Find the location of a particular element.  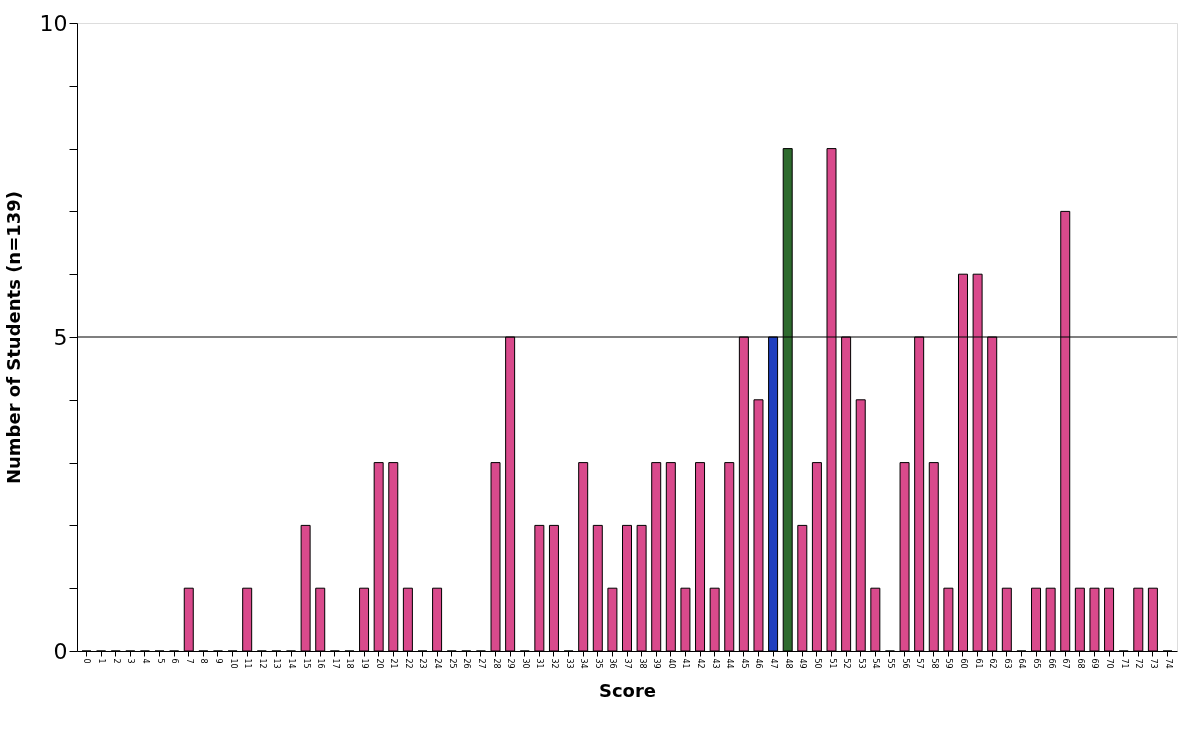

x-tick-label: 51 is located at coordinates (832, 663).